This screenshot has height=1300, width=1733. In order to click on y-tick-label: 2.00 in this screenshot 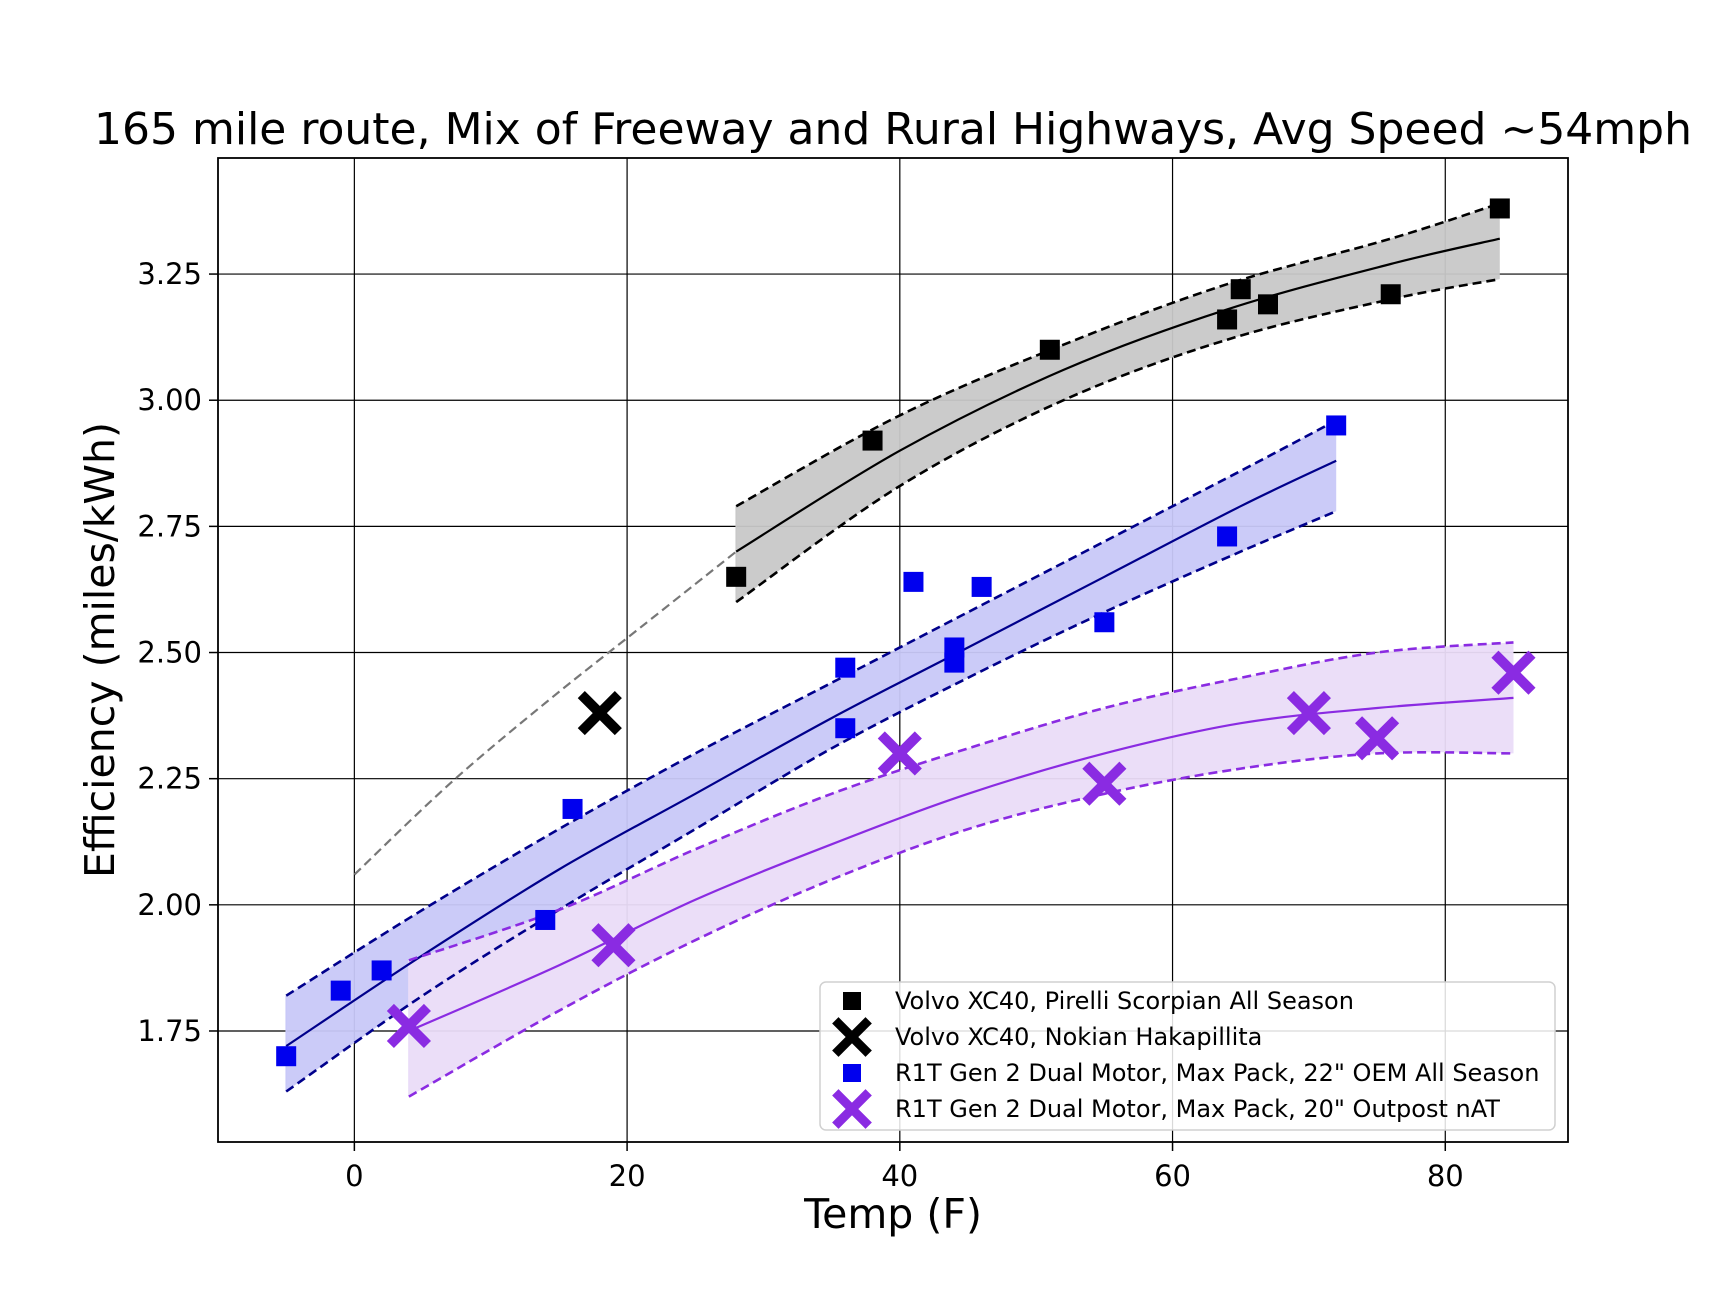, I will do `click(169, 905)`.